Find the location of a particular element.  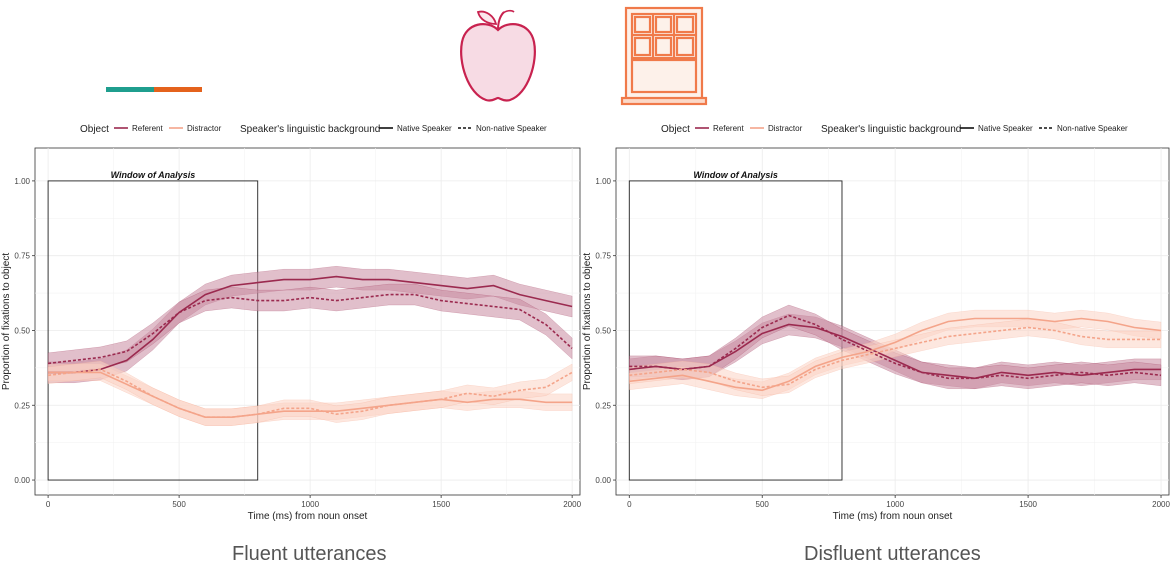

timeline-bar is located at coordinates (154, 89).